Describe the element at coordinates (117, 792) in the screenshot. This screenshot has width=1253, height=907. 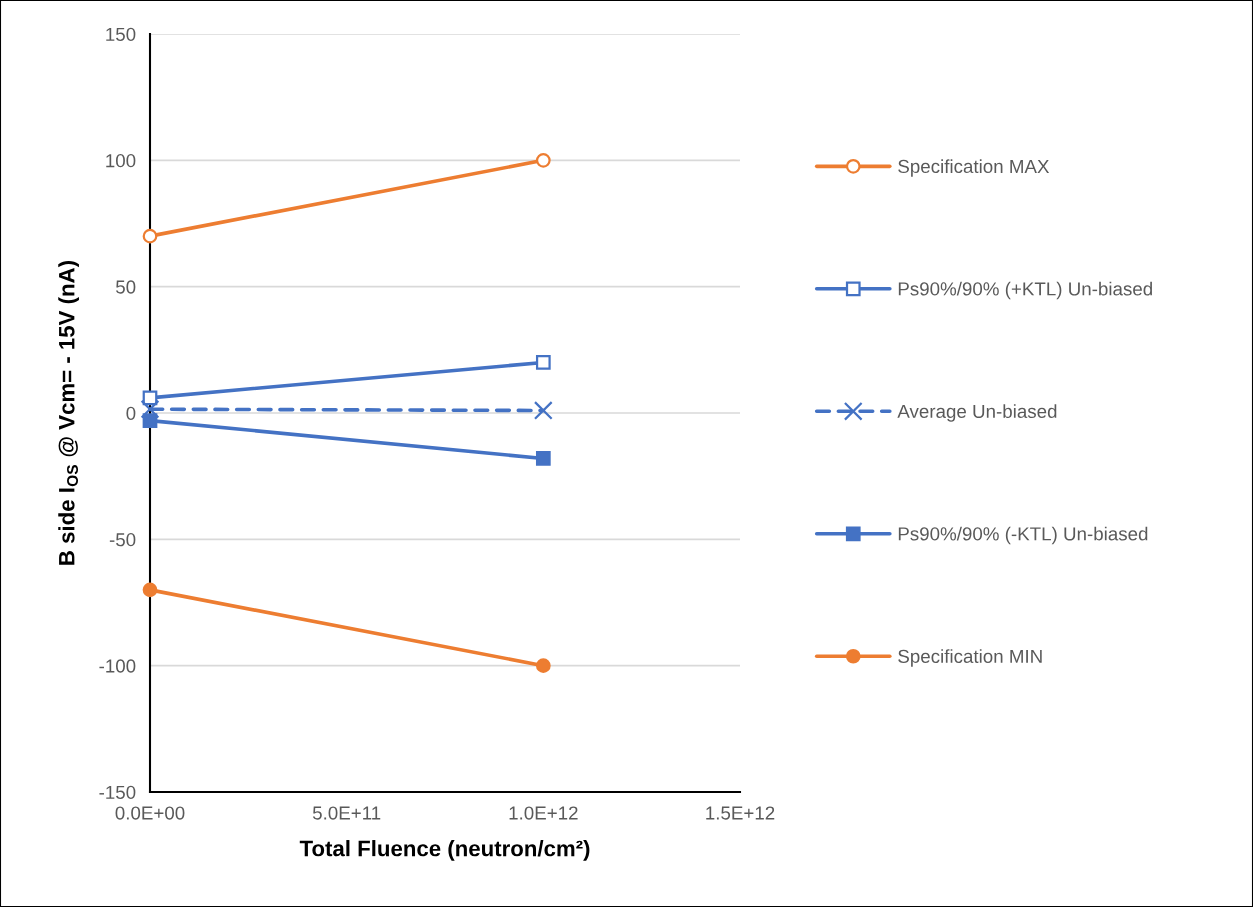
I see `y-tick-label: -150` at that location.